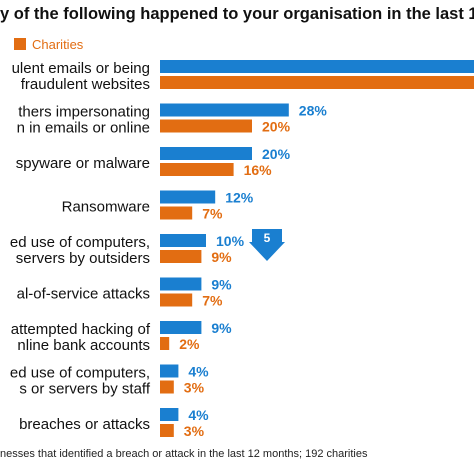 The width and height of the screenshot is (474, 474). I want to click on category-label: ulent emails or being fraudulent websites, so click(81, 76).